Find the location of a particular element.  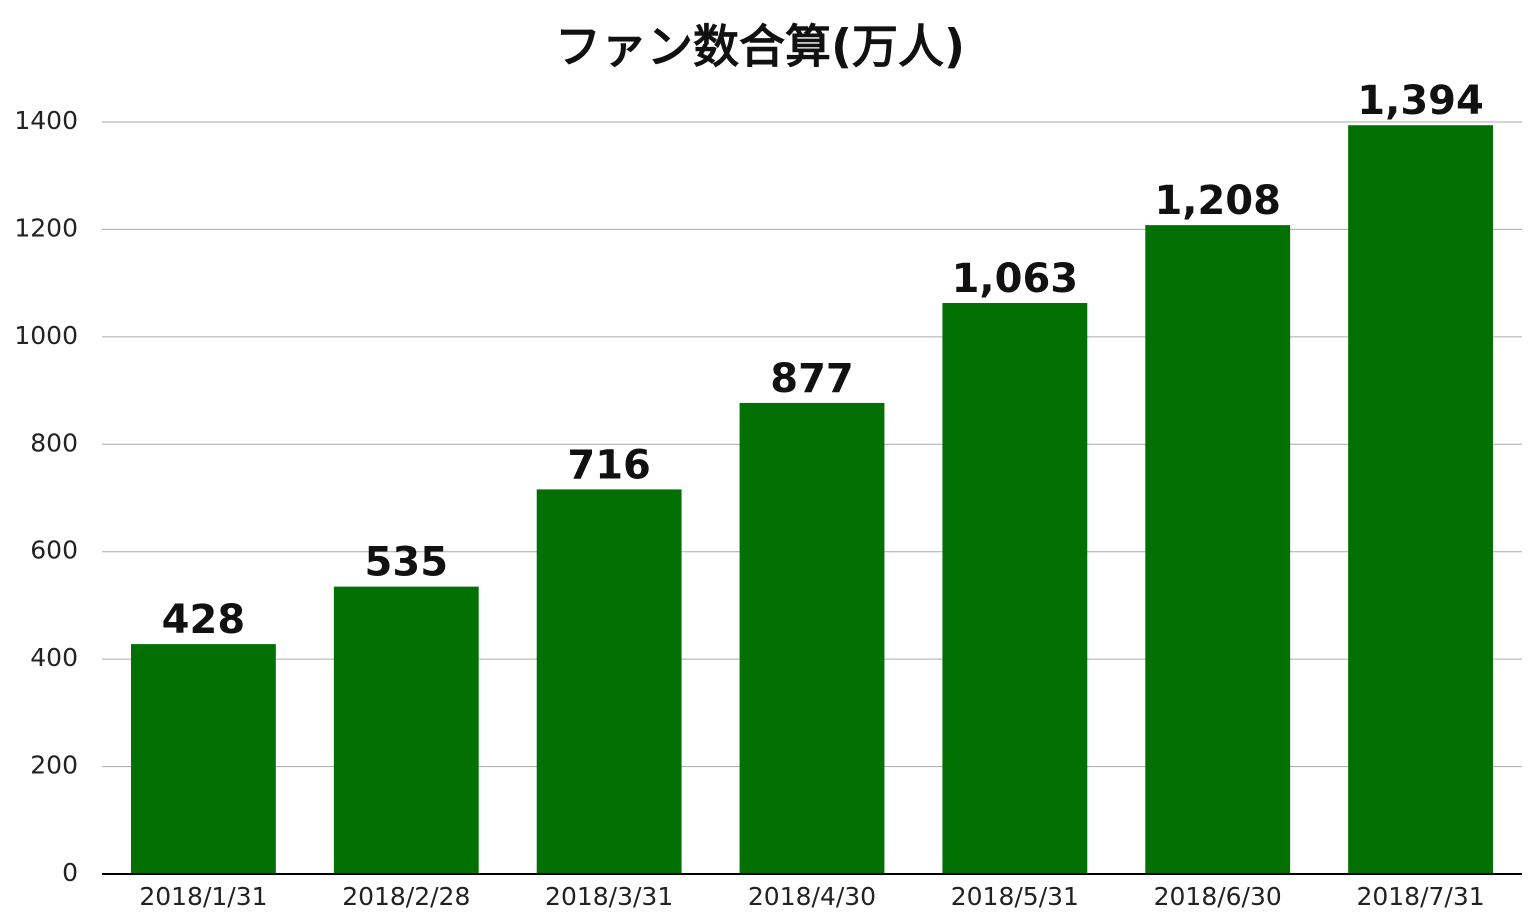

chart-title: ファン数合算(万人) is located at coordinates (760, 47).